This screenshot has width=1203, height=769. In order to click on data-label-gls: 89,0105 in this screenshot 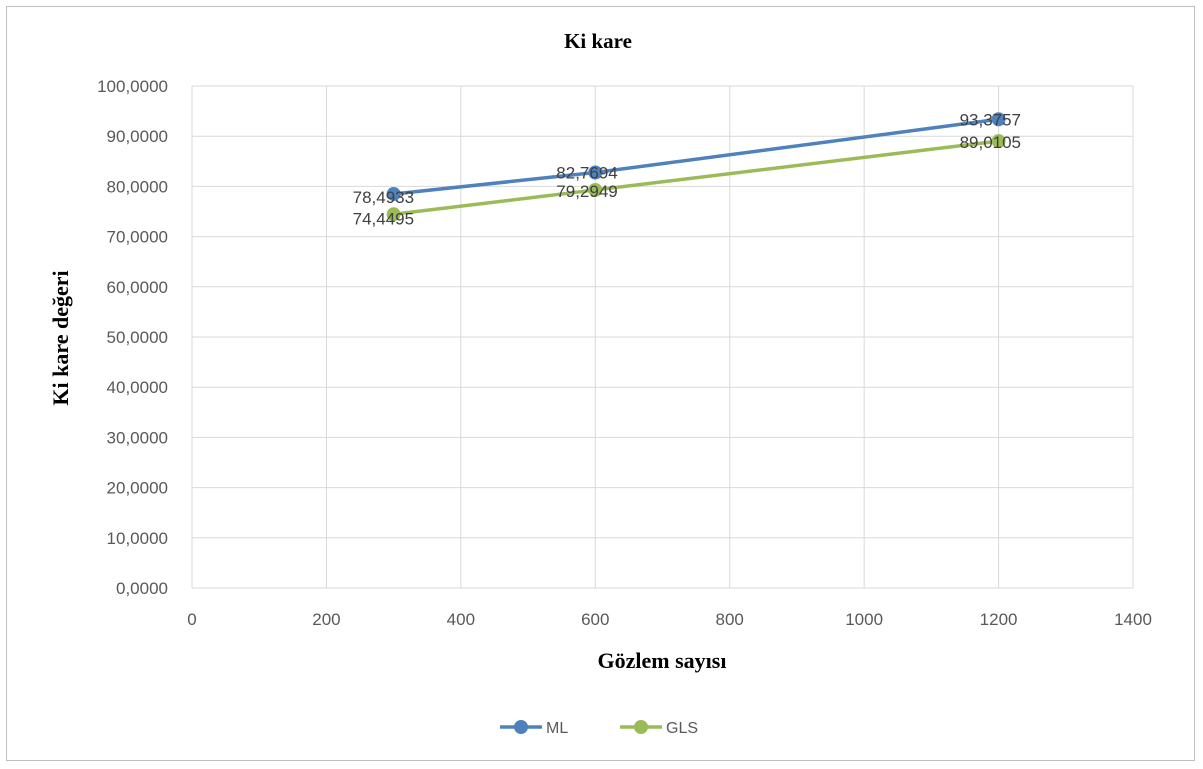, I will do `click(990, 142)`.